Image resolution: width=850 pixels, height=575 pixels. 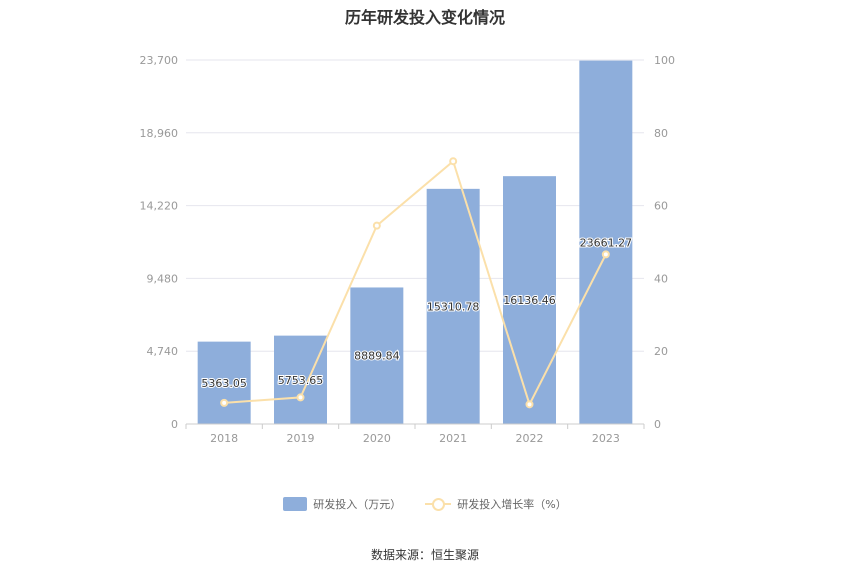 What do you see at coordinates (159, 206) in the screenshot?
I see `y-left-tick-label: 14,220` at bounding box center [159, 206].